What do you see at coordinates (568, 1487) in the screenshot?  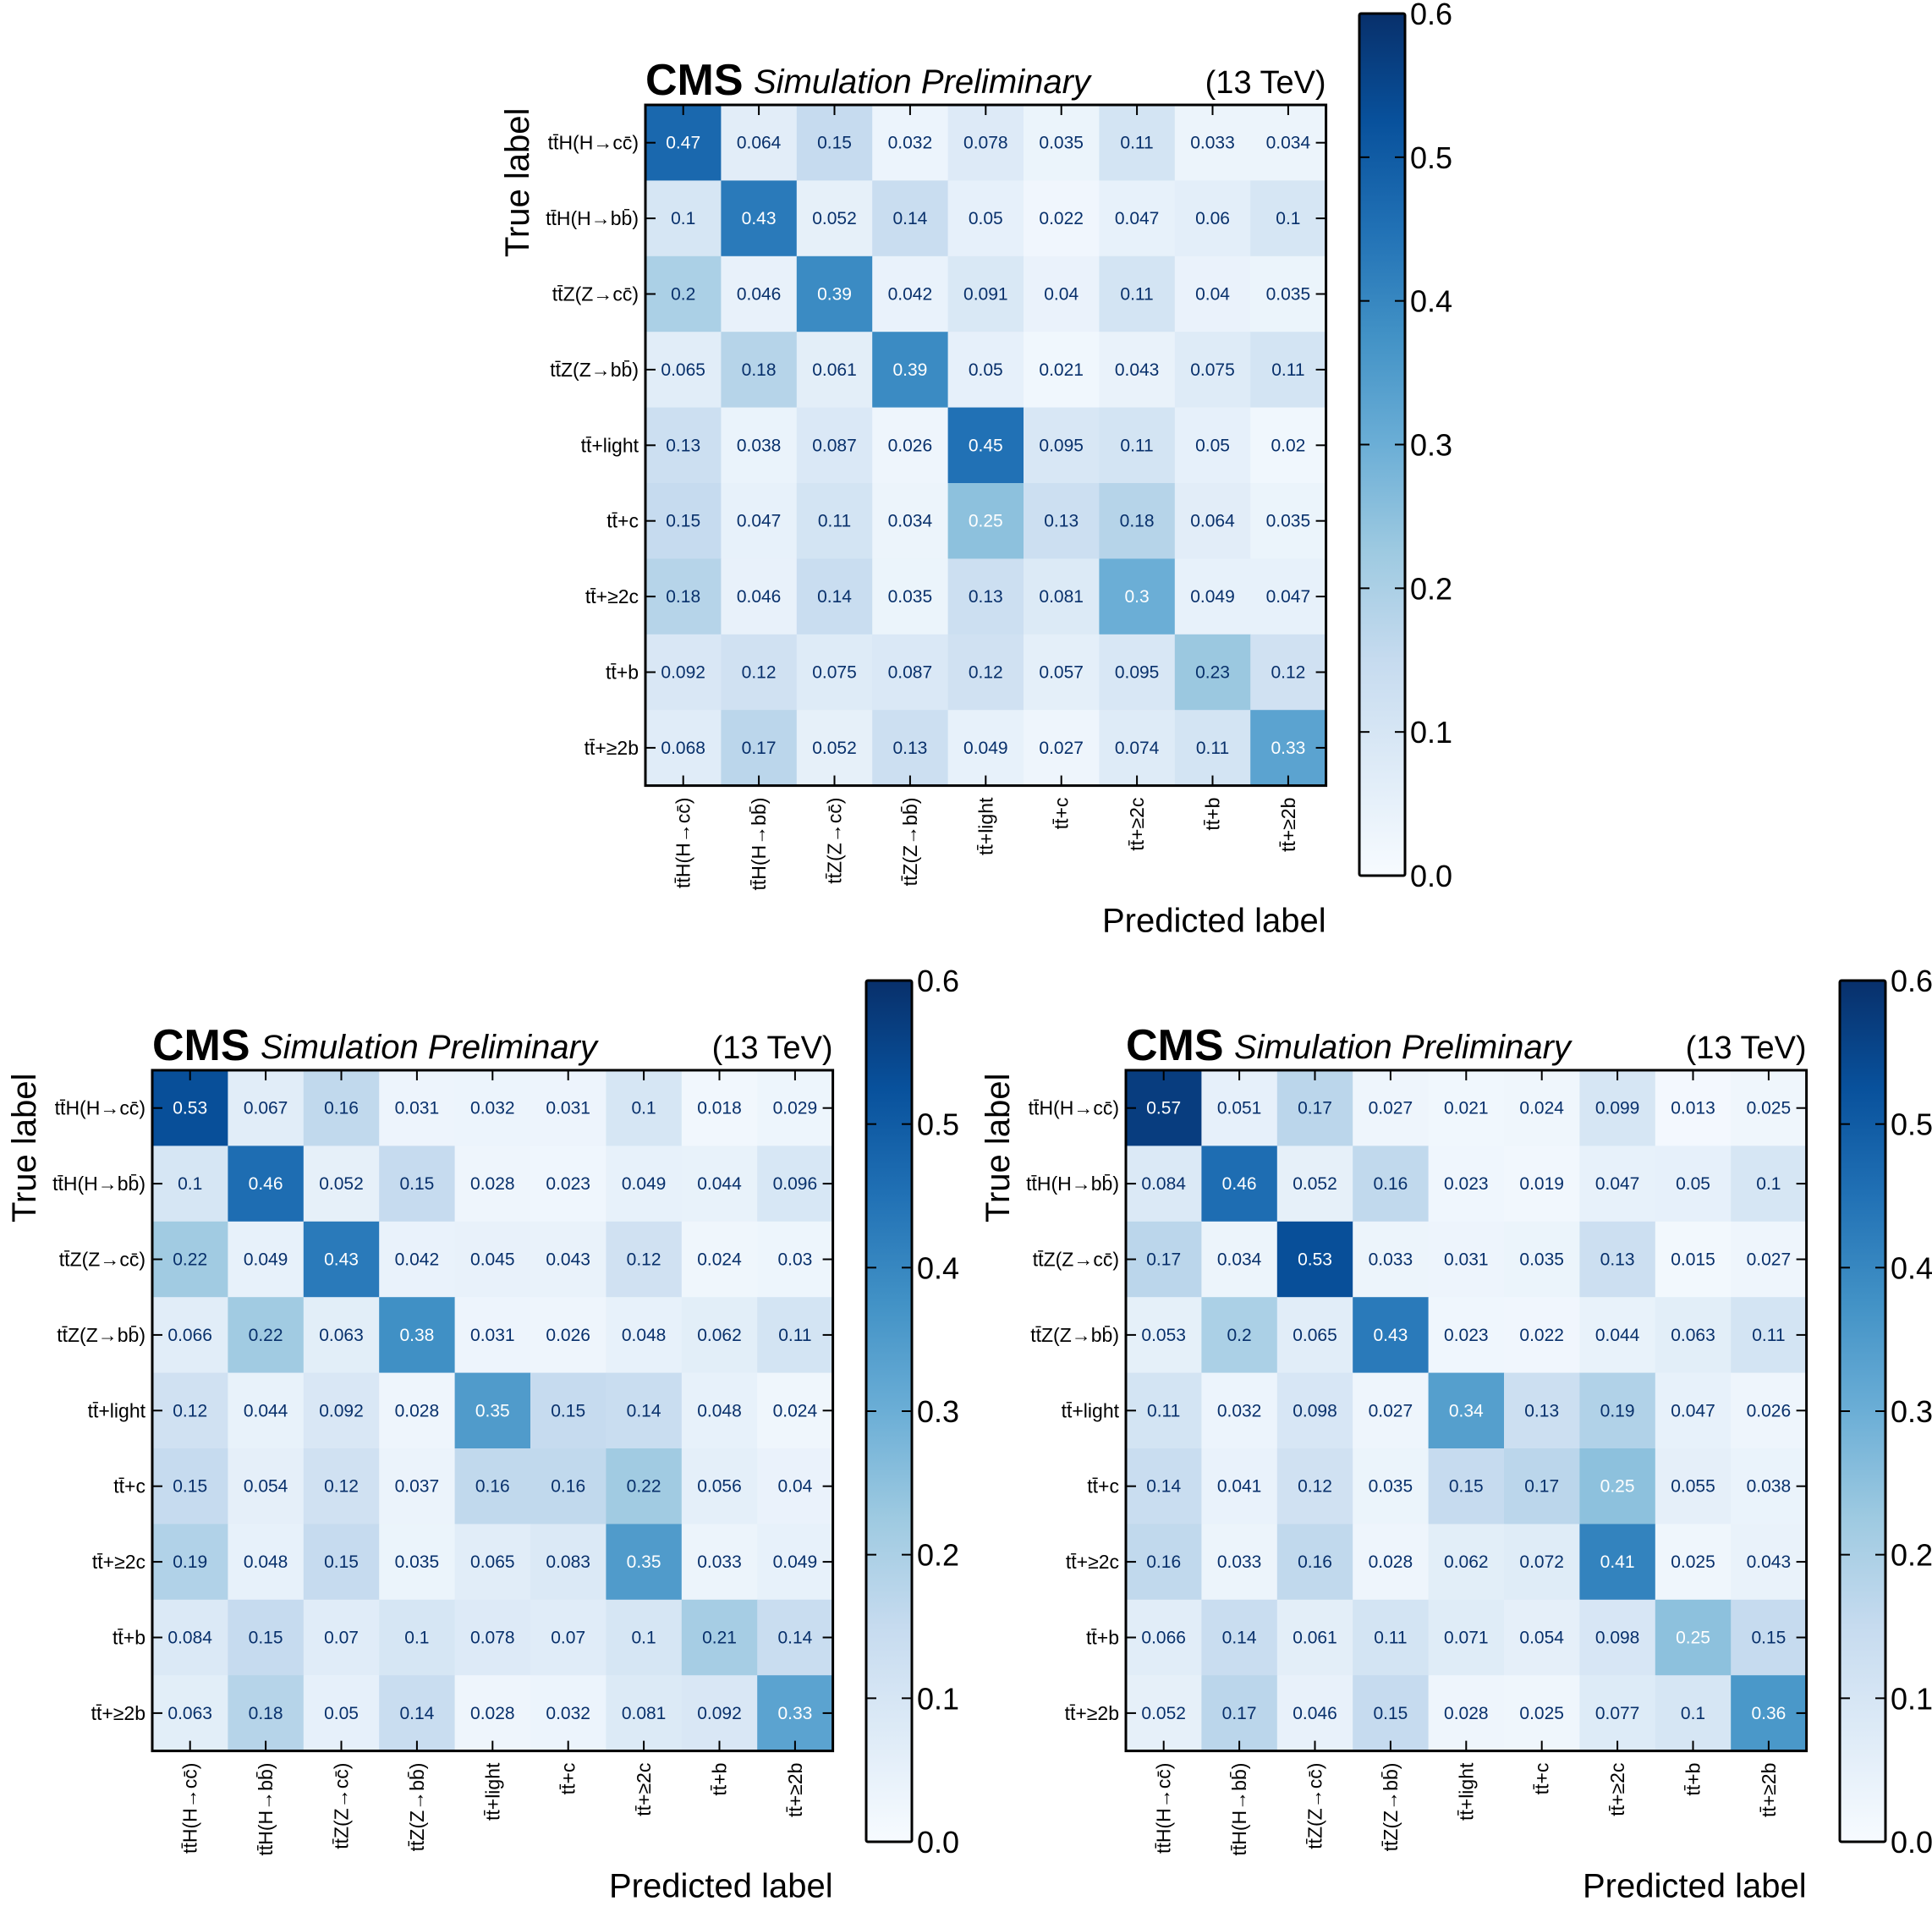 I see `cell-value: 0.16` at bounding box center [568, 1487].